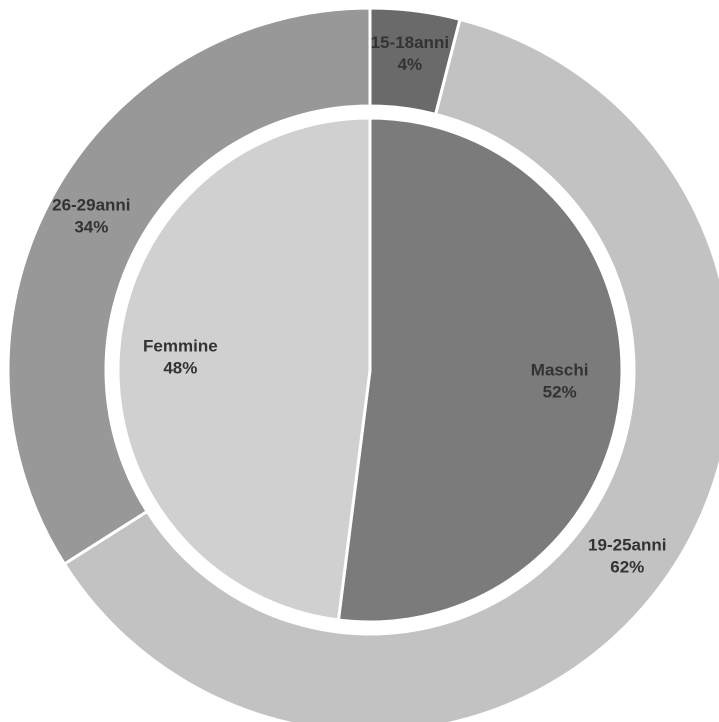  I want to click on slice-value-label: 52%, so click(560, 391).